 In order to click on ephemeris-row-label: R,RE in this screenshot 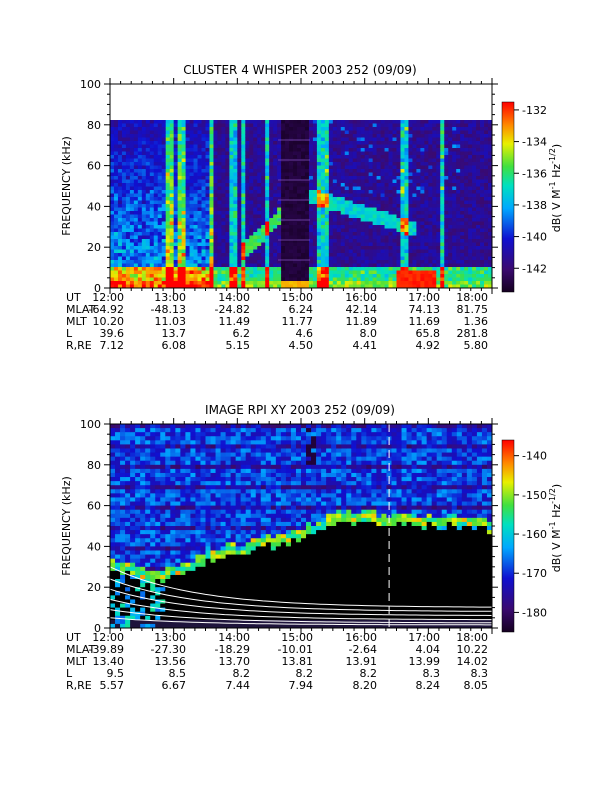, I will do `click(79, 345)`.